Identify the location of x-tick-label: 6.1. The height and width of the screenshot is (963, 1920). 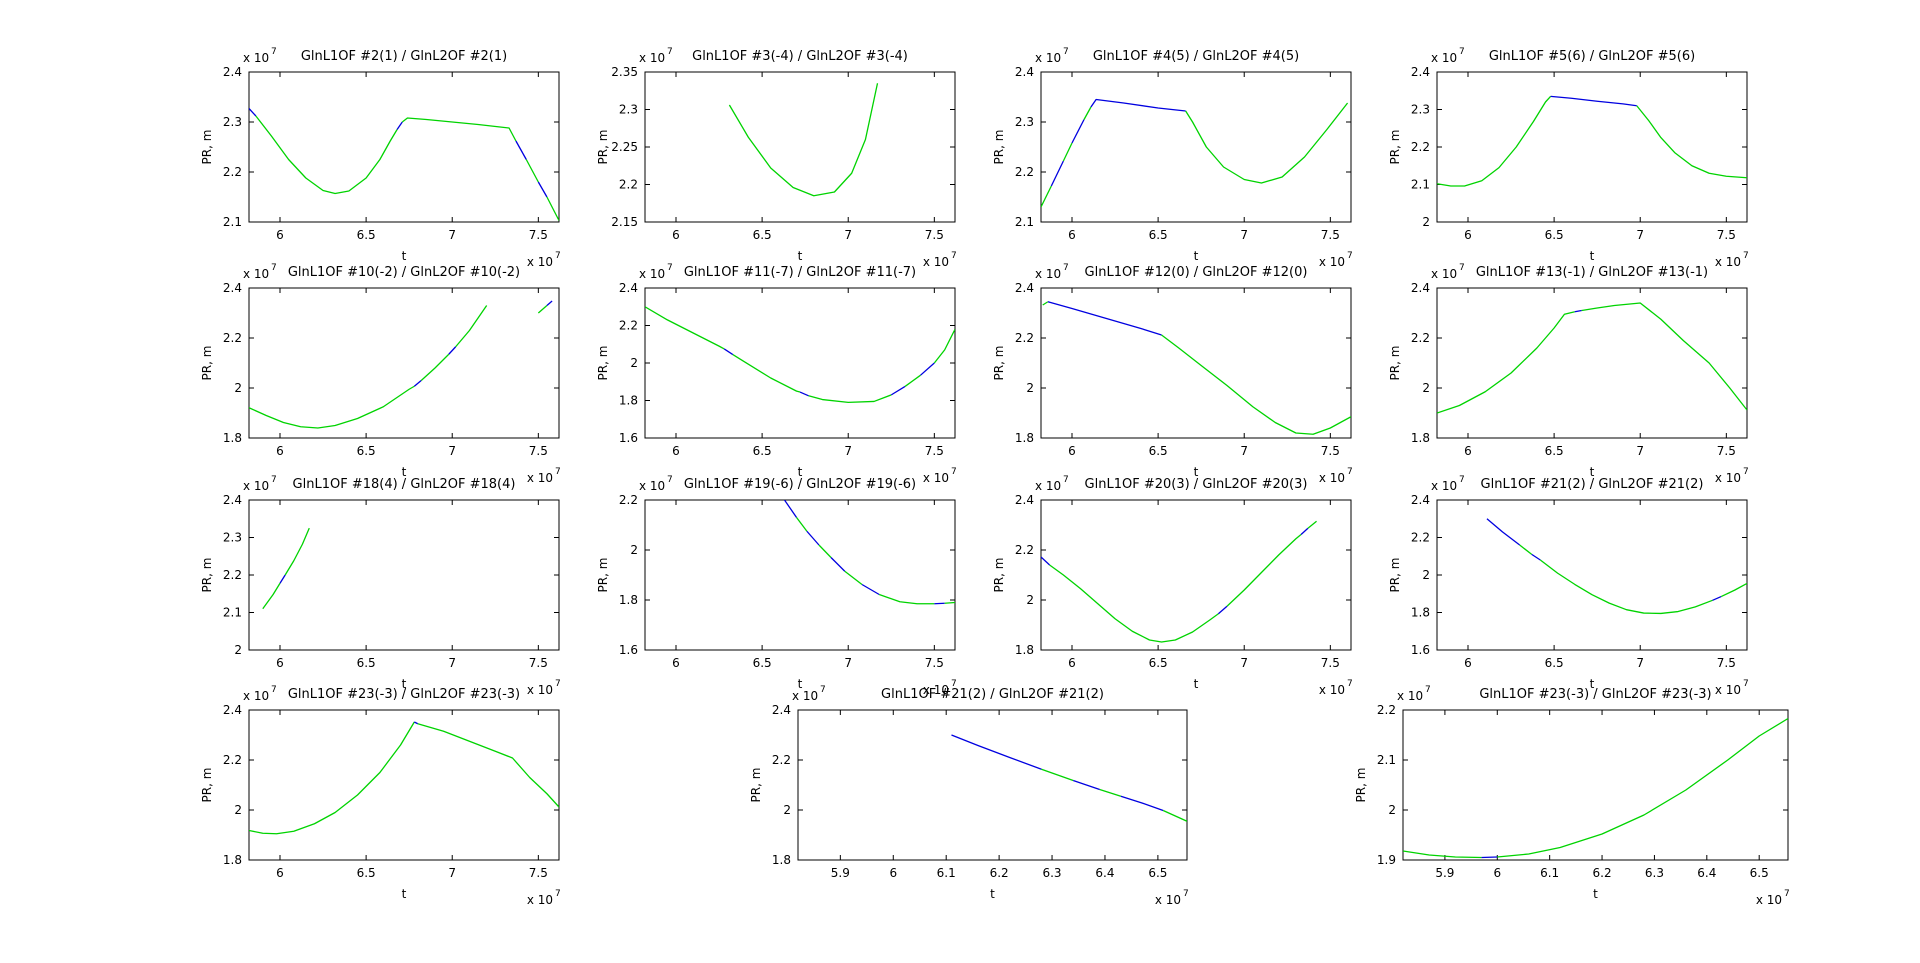
(946, 873).